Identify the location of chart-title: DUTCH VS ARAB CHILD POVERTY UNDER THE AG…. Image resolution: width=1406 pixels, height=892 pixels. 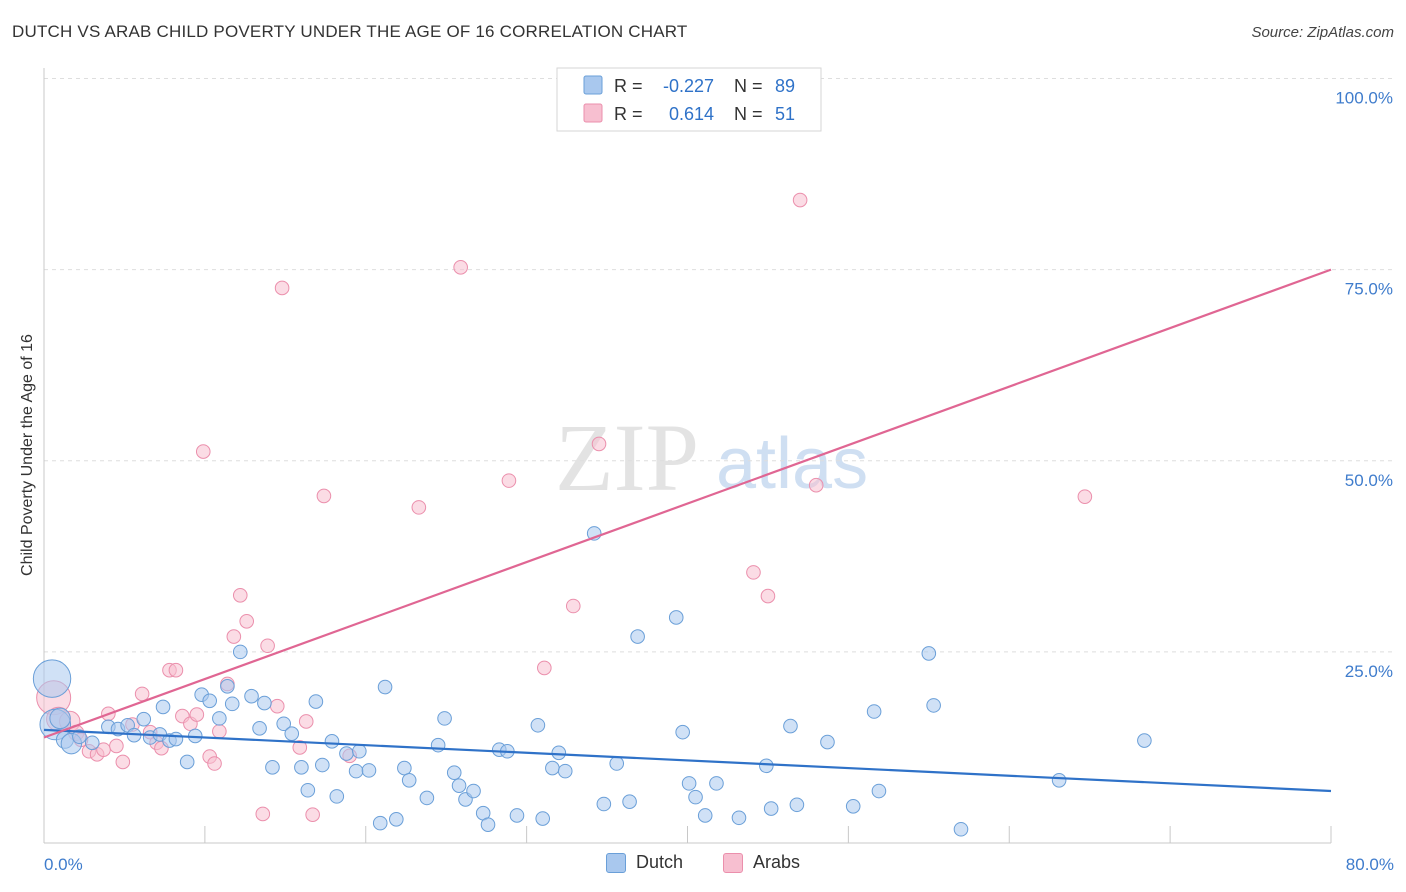
(350, 31).